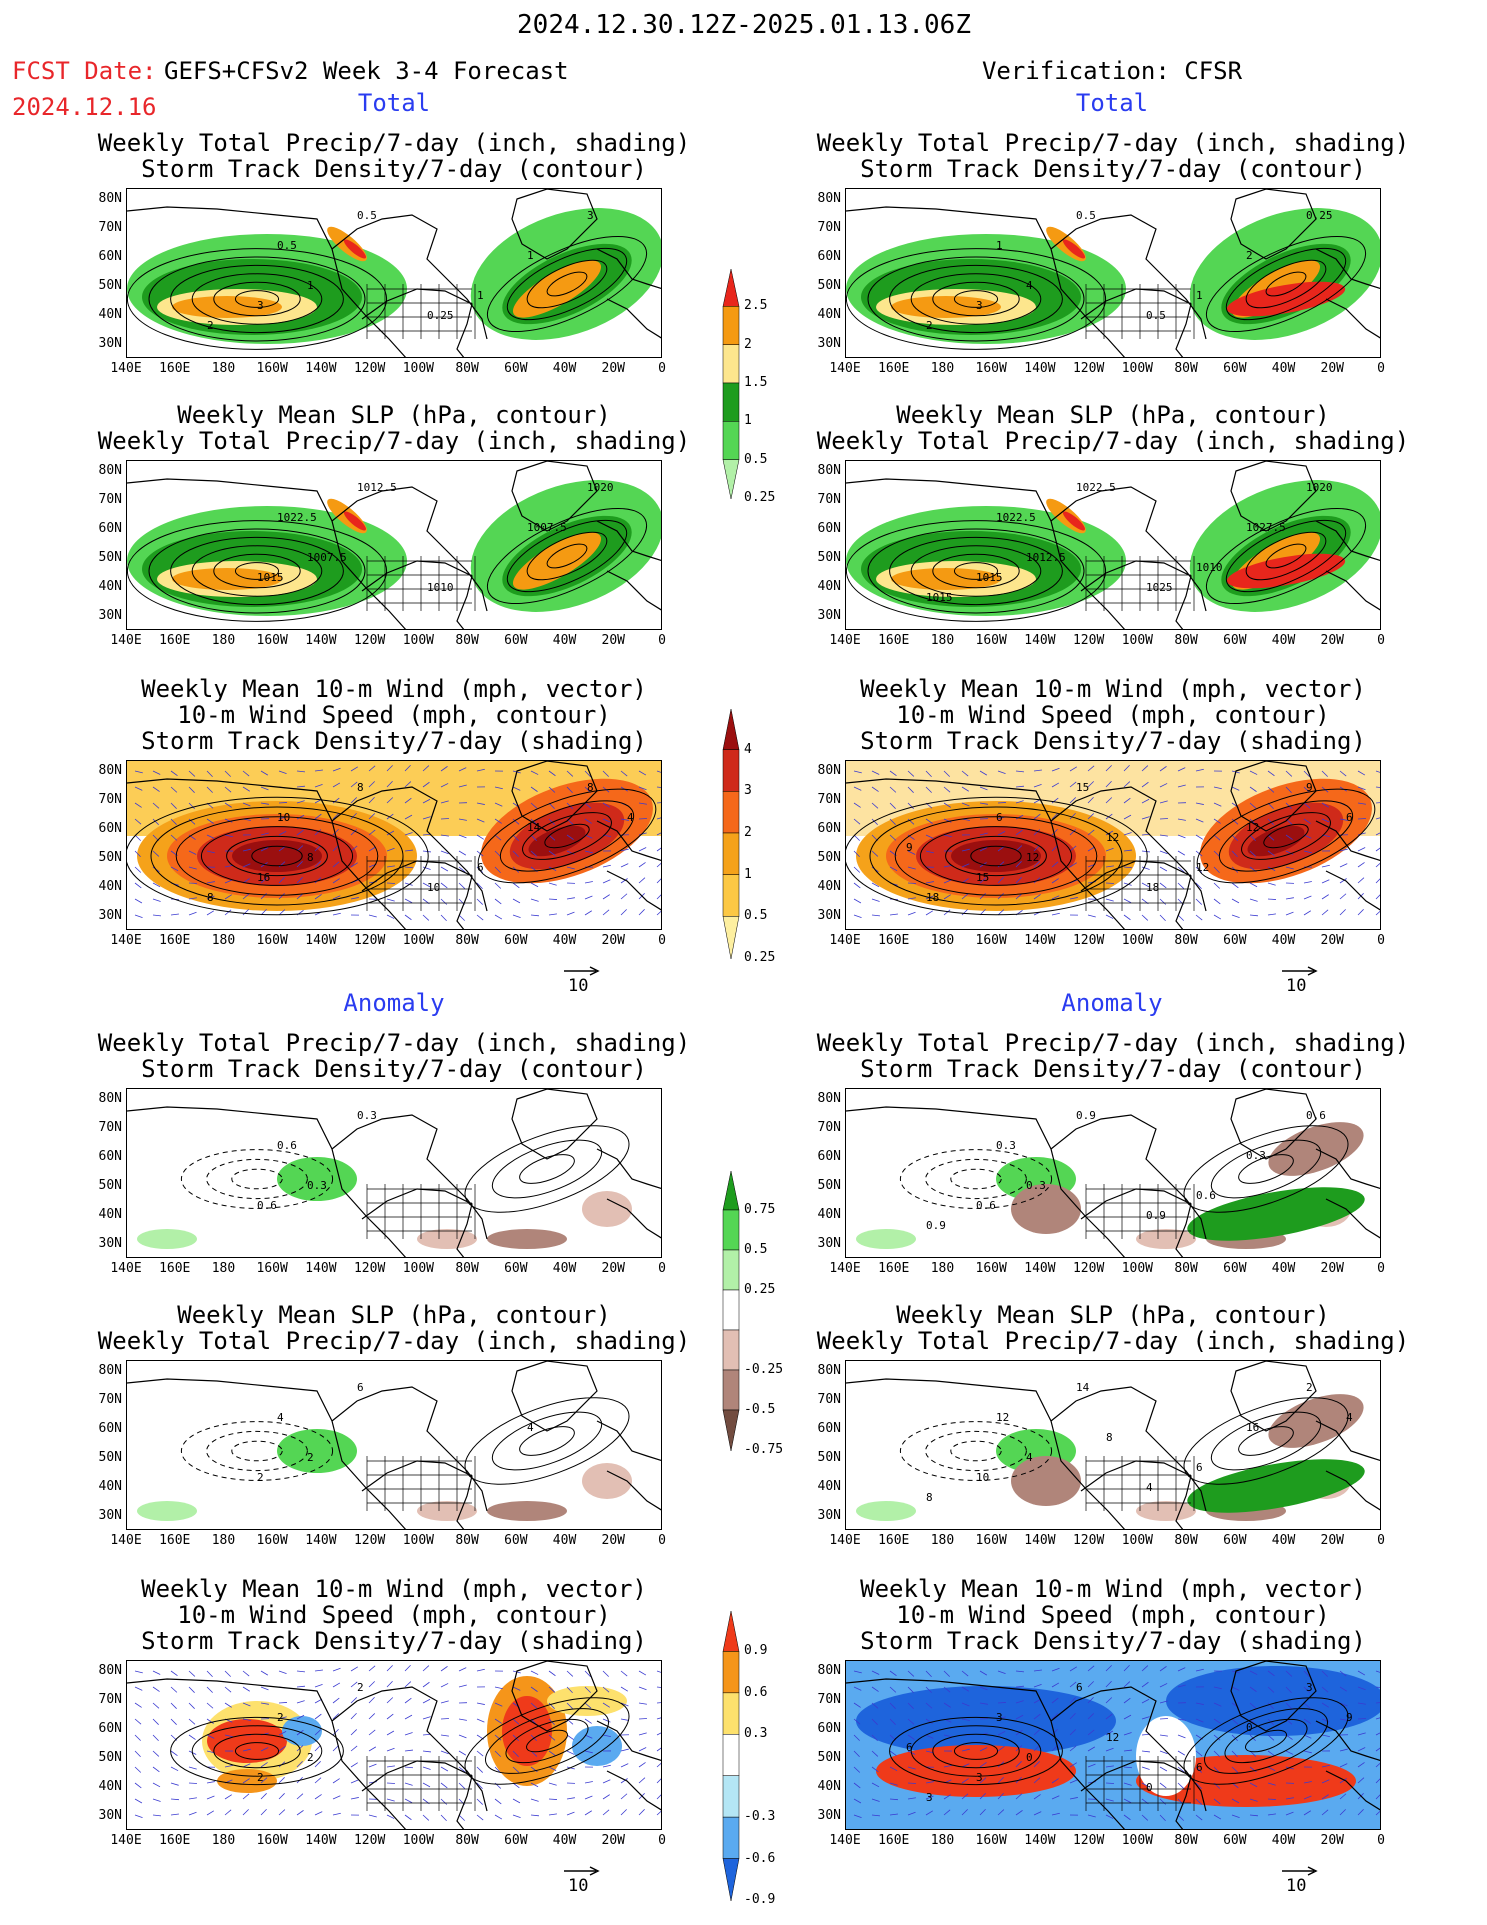 The height and width of the screenshot is (1925, 1487). Describe the element at coordinates (480, 295) in the screenshot. I see `contour-label: 1` at that location.